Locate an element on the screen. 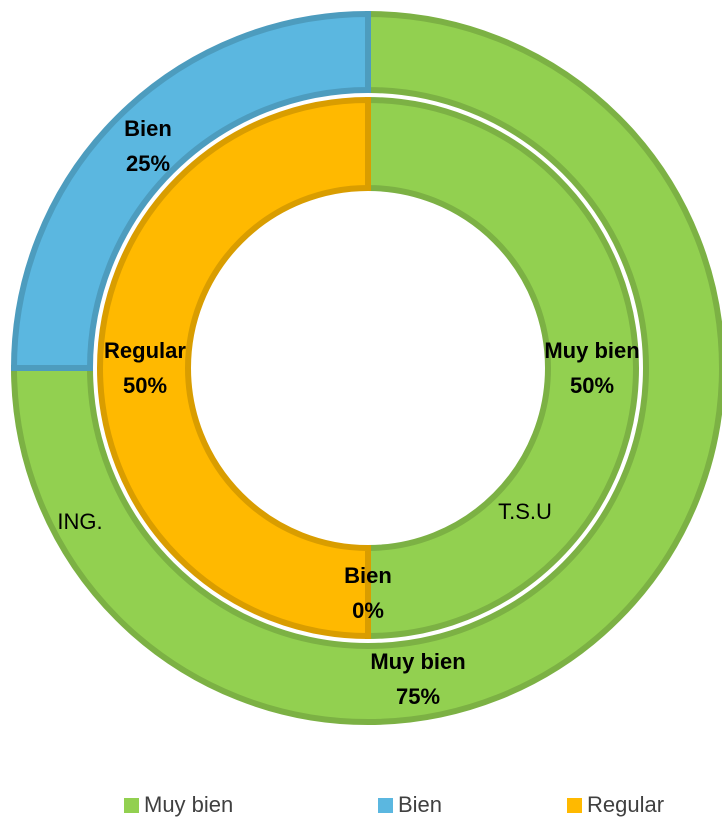  legend-label: Muy bien is located at coordinates (188, 804).